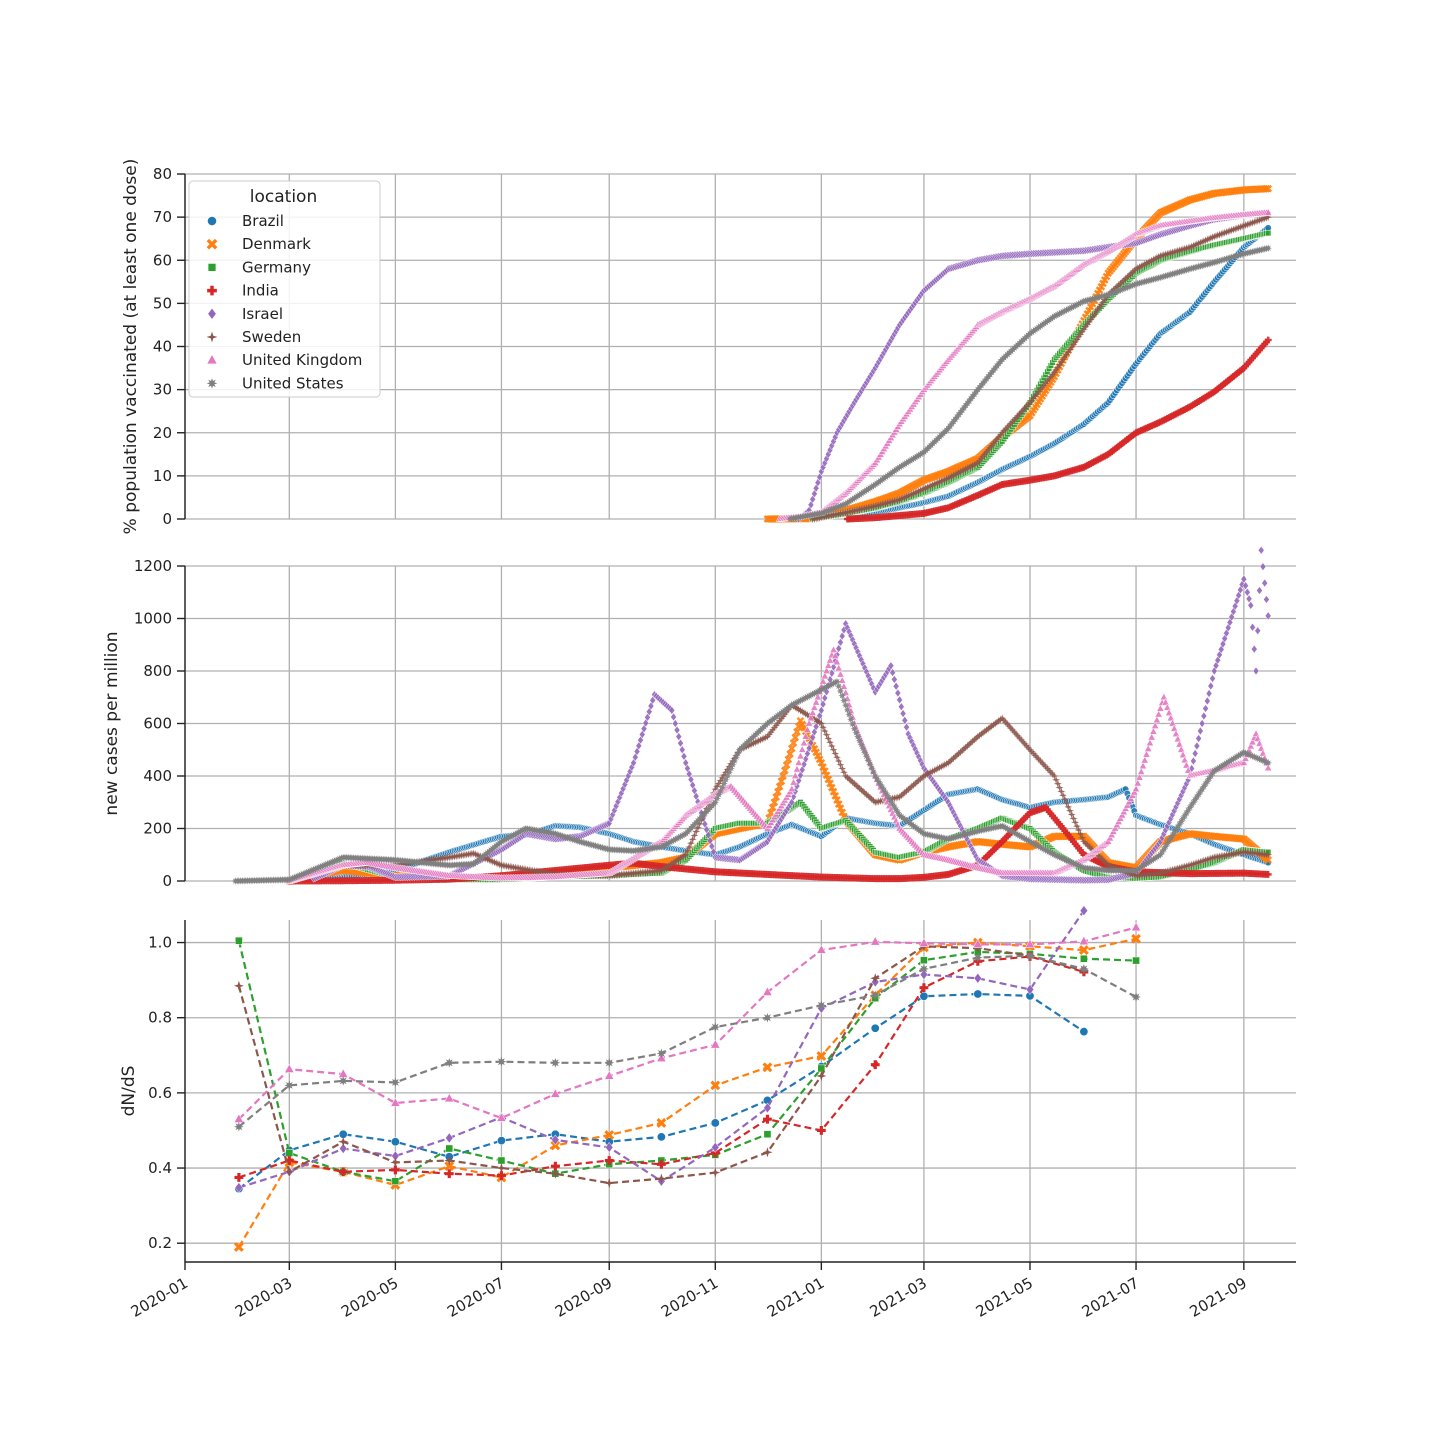 The image size is (1440, 1440). Describe the element at coordinates (162, 390) in the screenshot. I see `y-tick-label: 30` at that location.